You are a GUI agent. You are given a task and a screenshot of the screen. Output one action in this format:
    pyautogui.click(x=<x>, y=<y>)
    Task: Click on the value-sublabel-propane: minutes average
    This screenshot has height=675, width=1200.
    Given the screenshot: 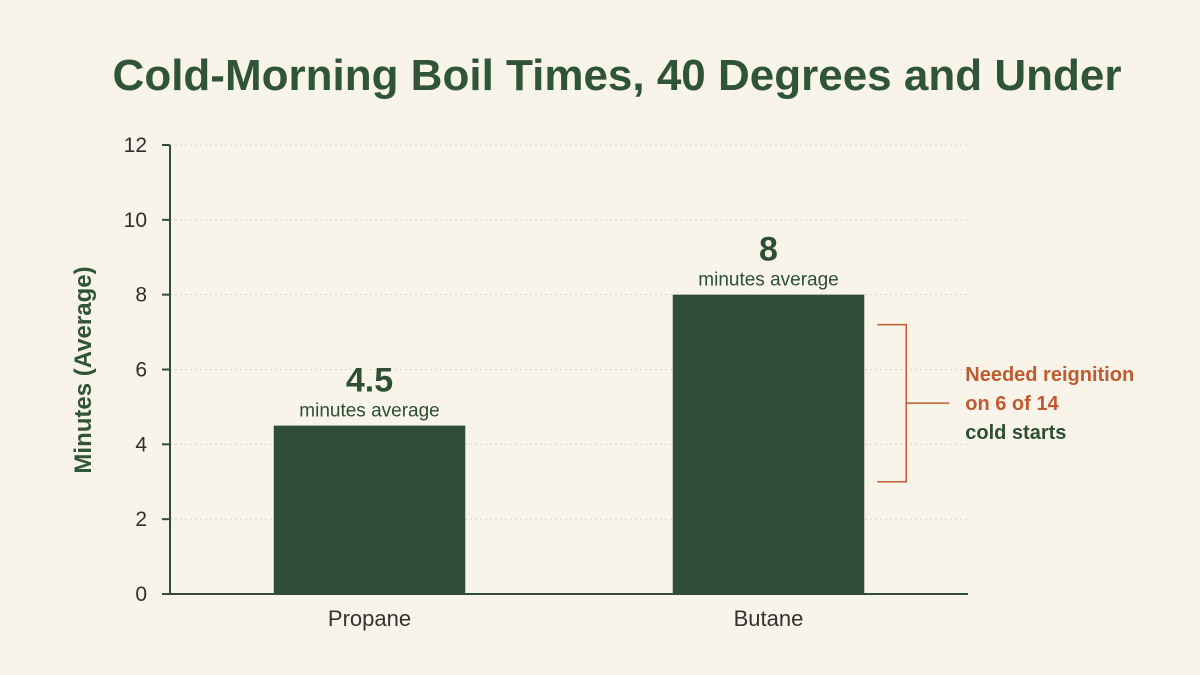 What is the action you would take?
    pyautogui.click(x=369, y=411)
    